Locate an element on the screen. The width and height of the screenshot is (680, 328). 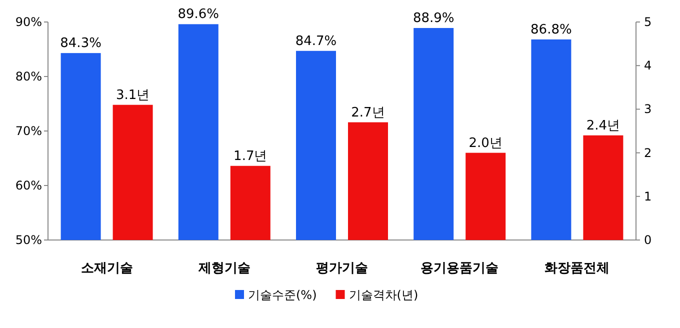
y2-tick-label: 2 is located at coordinates (648, 153).